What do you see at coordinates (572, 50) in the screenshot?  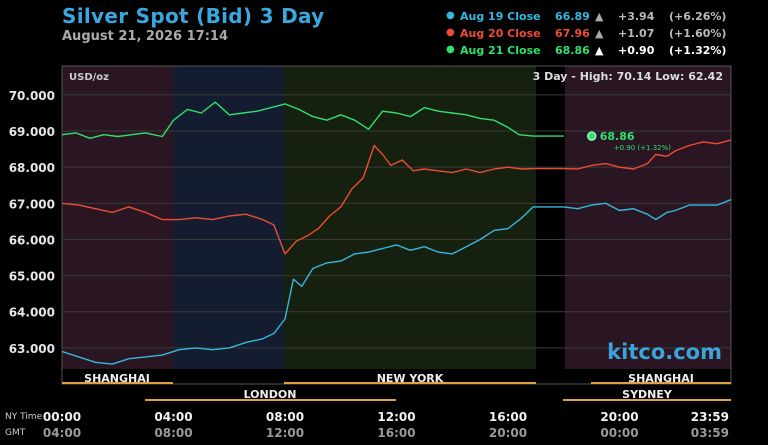 I see `legend-value: 68.86` at bounding box center [572, 50].